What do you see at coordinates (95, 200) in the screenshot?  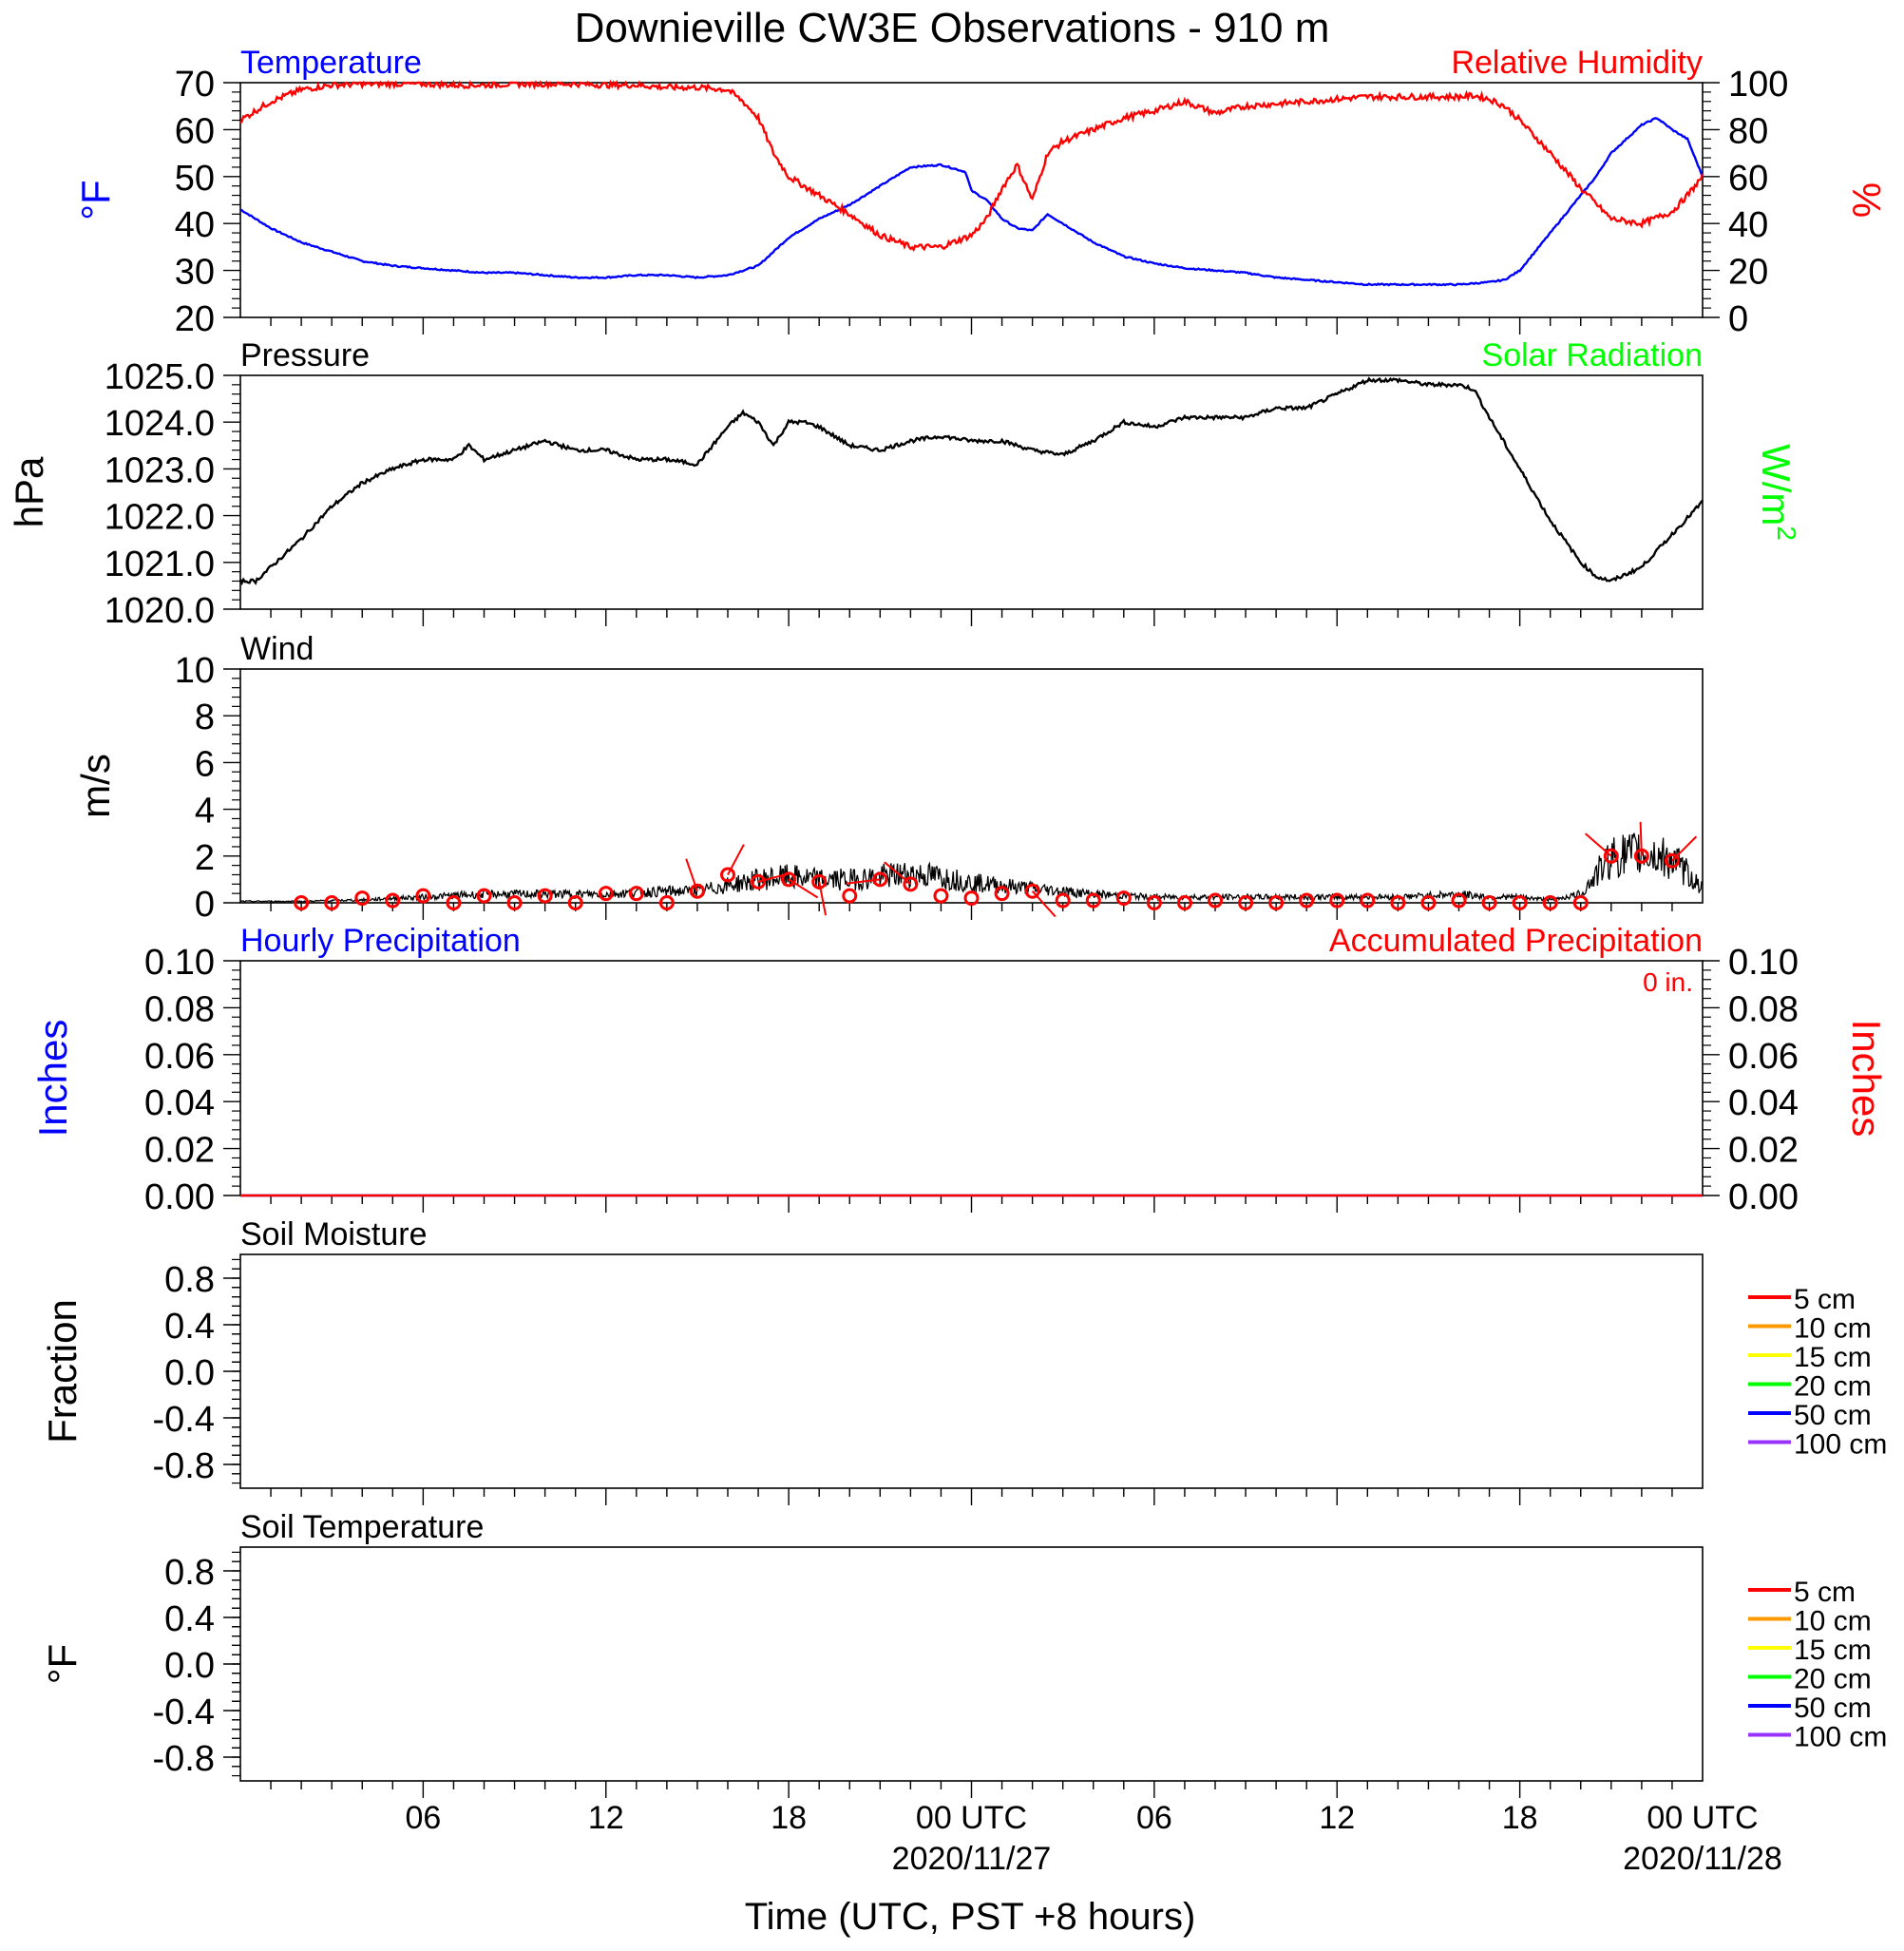 I see `y-axis-label-temperature: °F` at bounding box center [95, 200].